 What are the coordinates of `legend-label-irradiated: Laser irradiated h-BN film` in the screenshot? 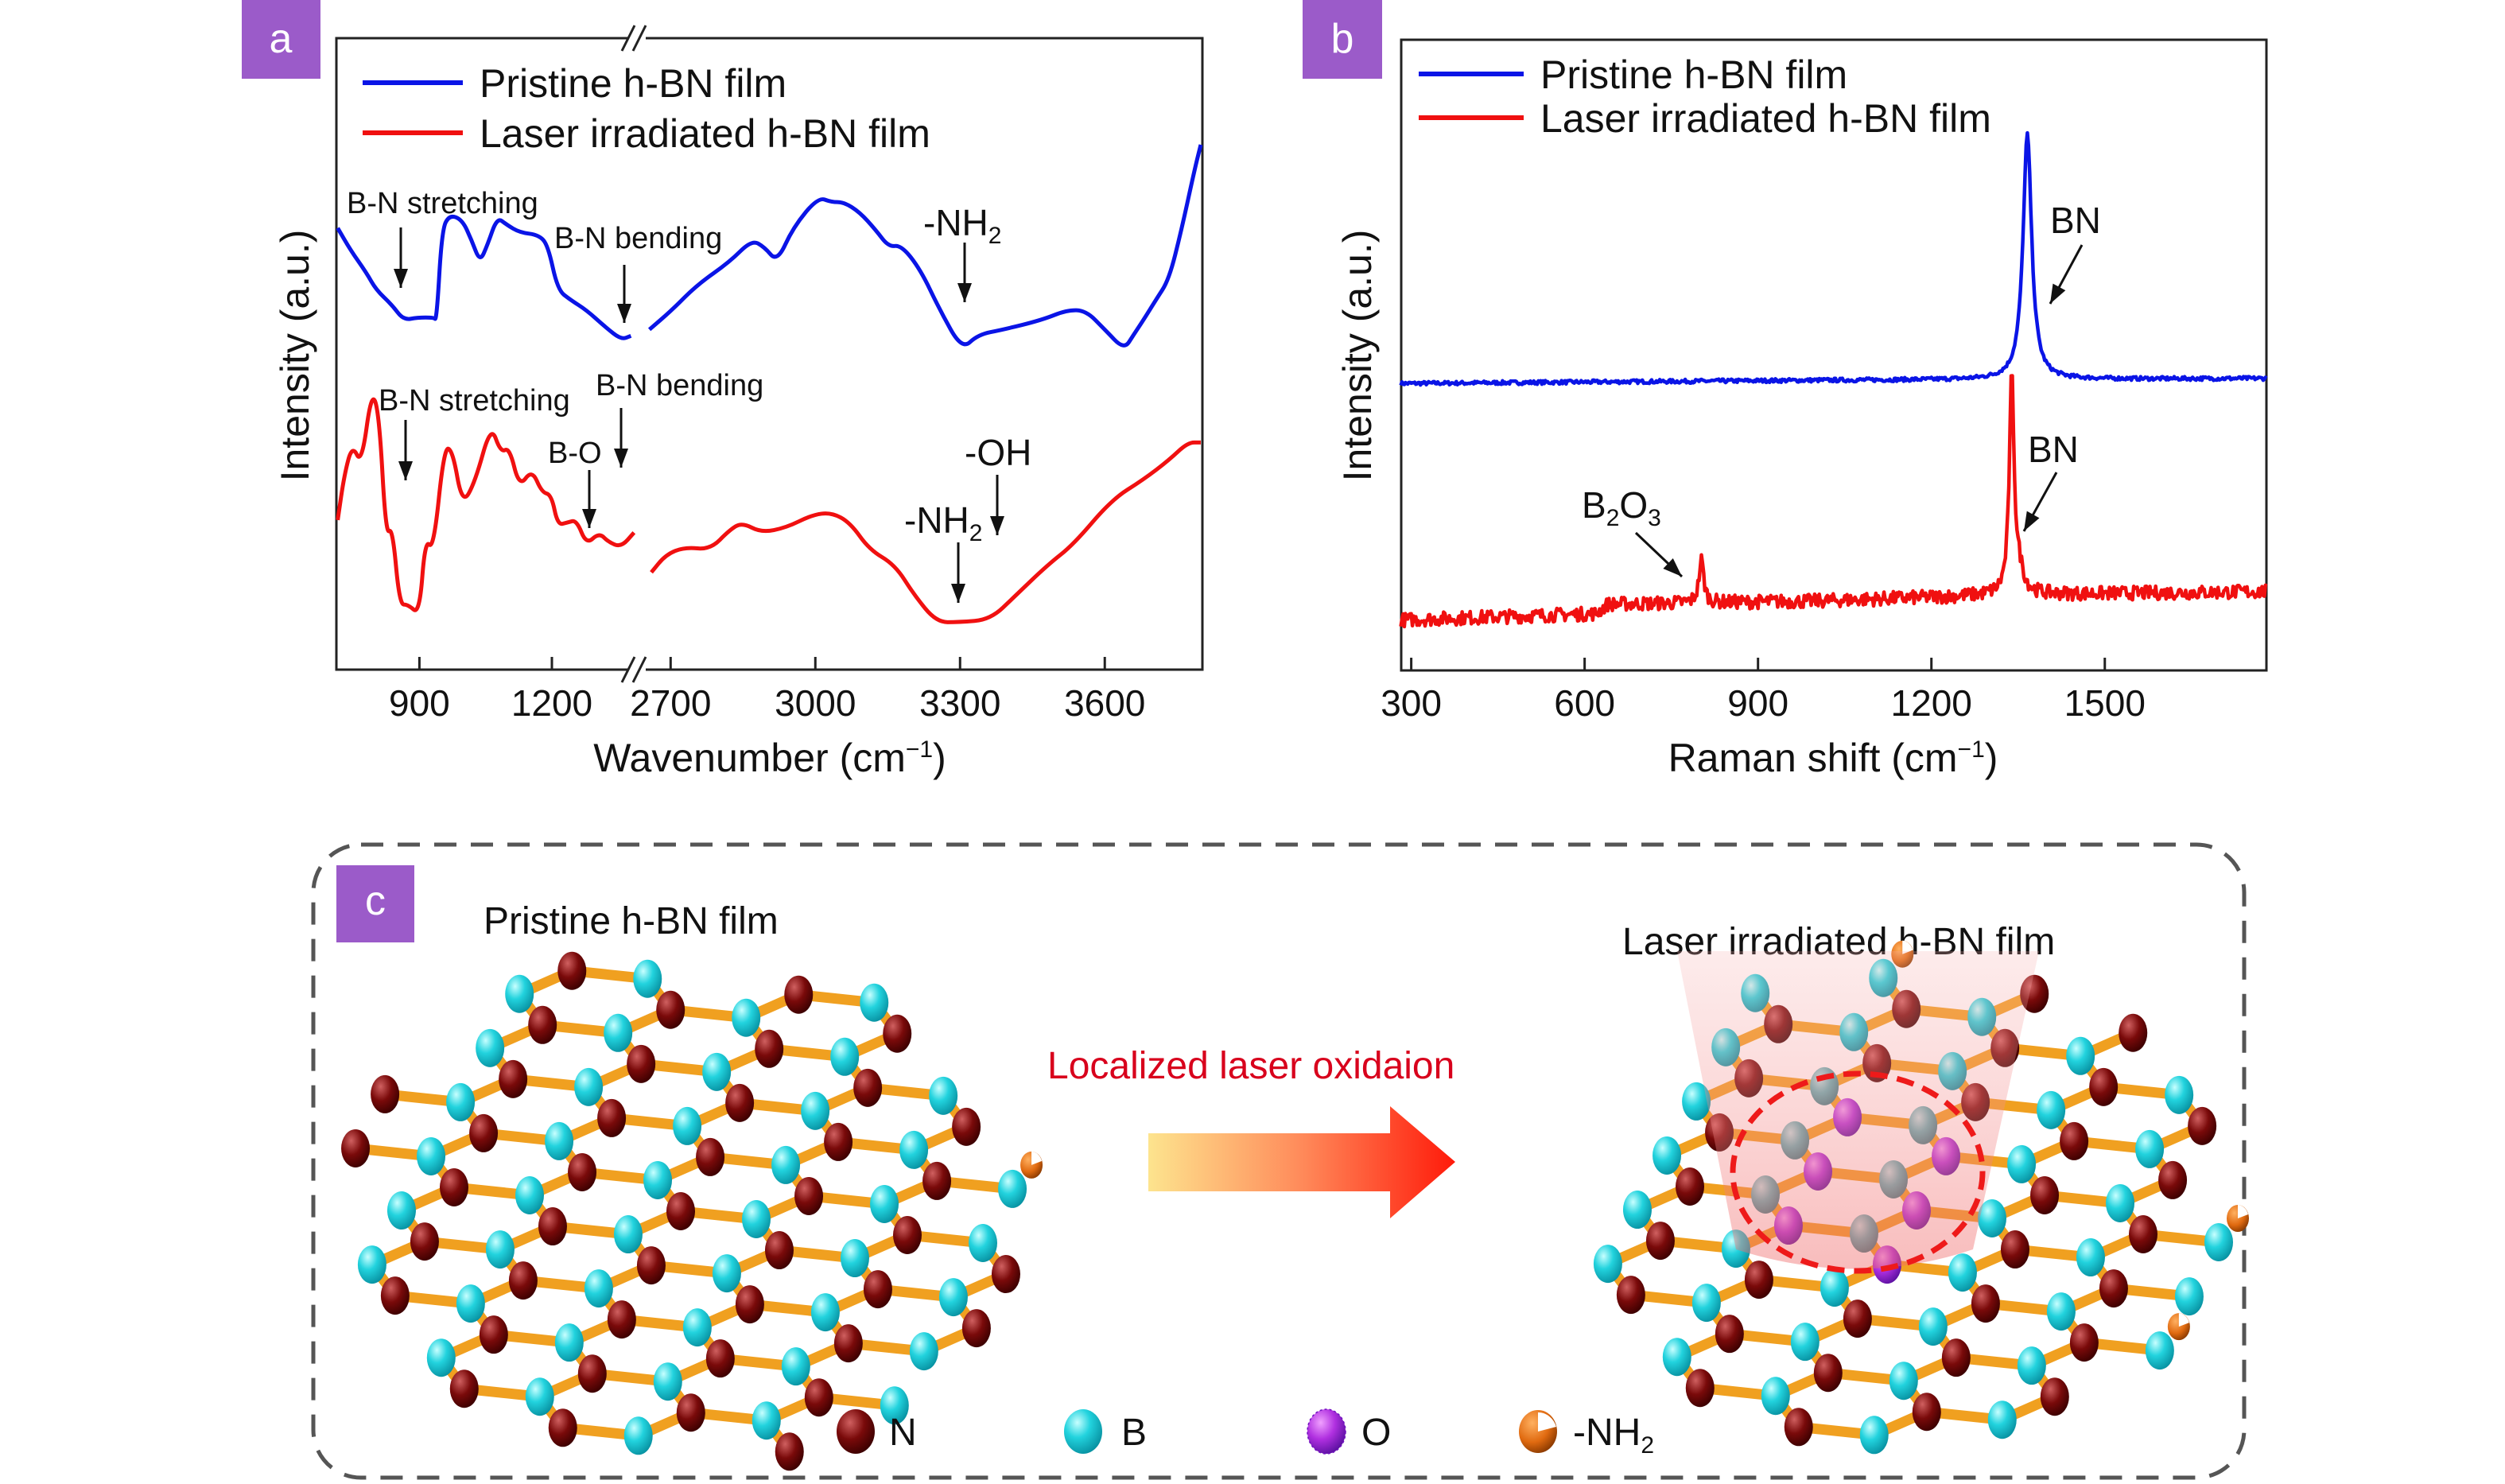 It's located at (705, 133).